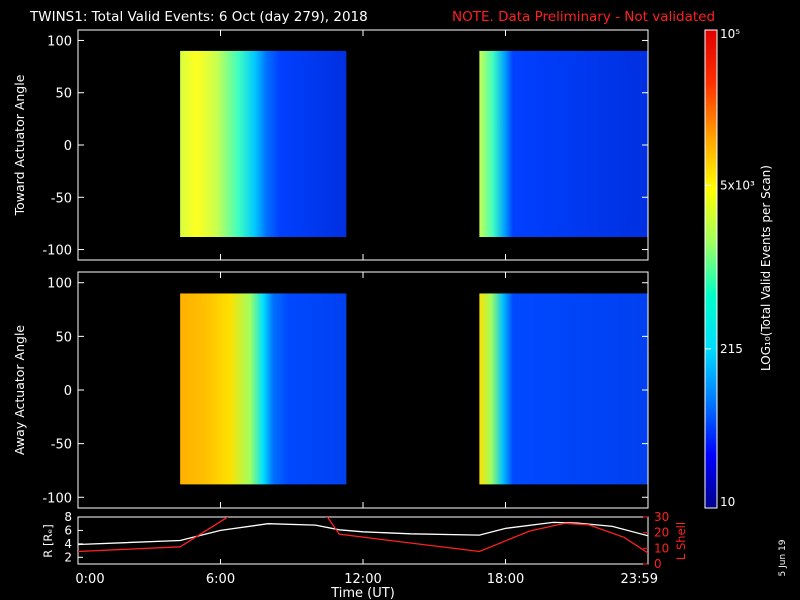 This screenshot has height=600, width=800. I want to click on lshell-axis-label: L Shell, so click(681, 541).